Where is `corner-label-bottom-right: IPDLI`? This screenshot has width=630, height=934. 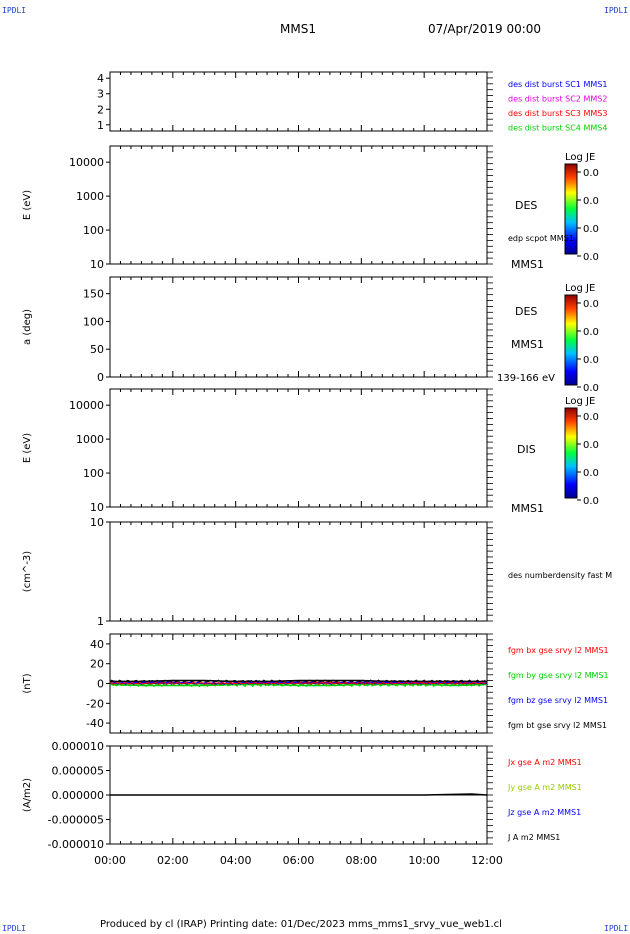
corner-label-bottom-right: IPDLI is located at coordinates (616, 928).